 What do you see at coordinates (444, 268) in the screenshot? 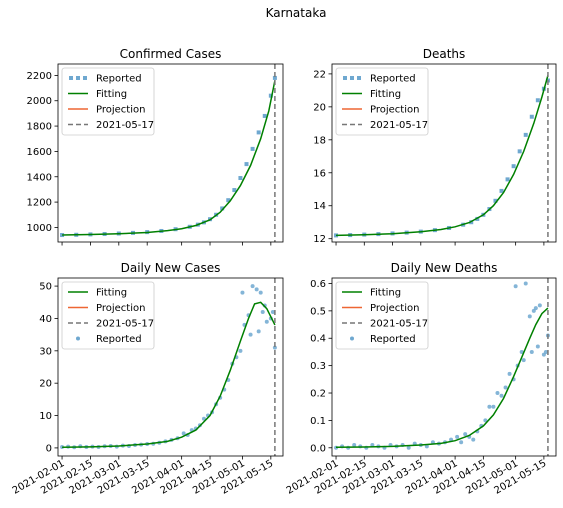
I see `chart-title: Daily New Deaths` at bounding box center [444, 268].